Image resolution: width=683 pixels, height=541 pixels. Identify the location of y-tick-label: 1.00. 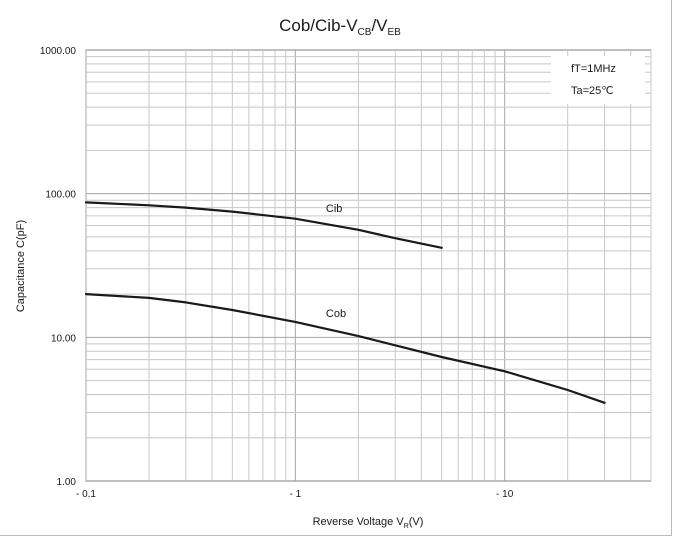
(67, 482).